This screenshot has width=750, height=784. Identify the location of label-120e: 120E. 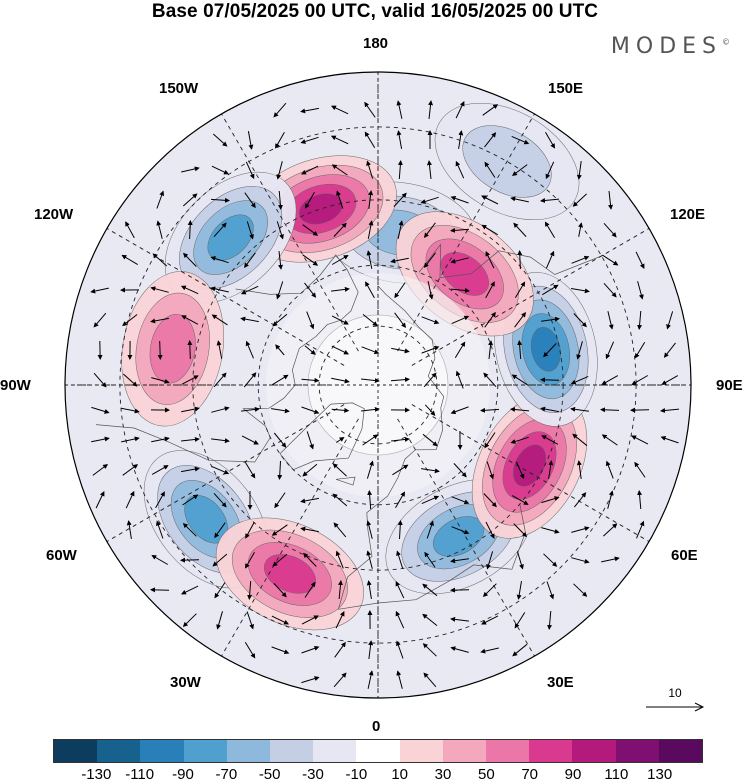
(687, 214).